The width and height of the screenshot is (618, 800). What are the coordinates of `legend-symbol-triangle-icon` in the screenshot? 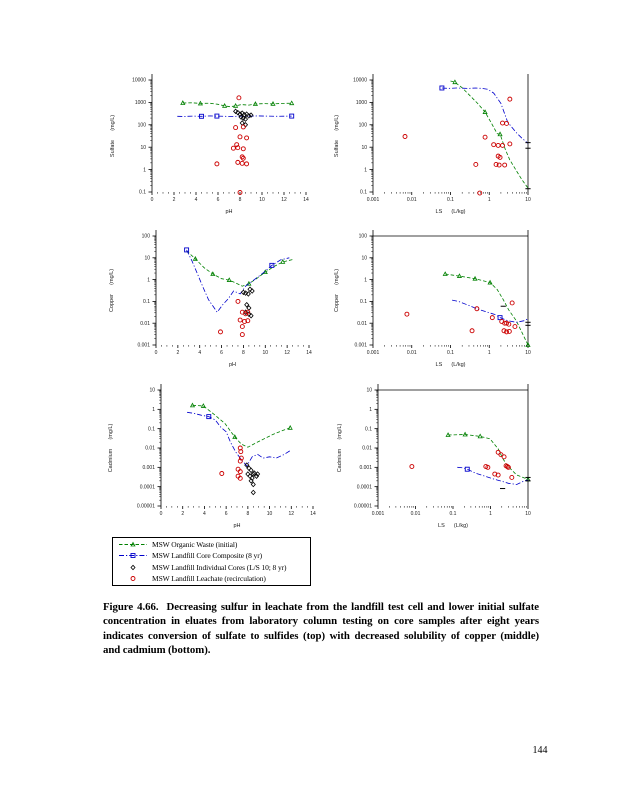 It's located at (133, 544).